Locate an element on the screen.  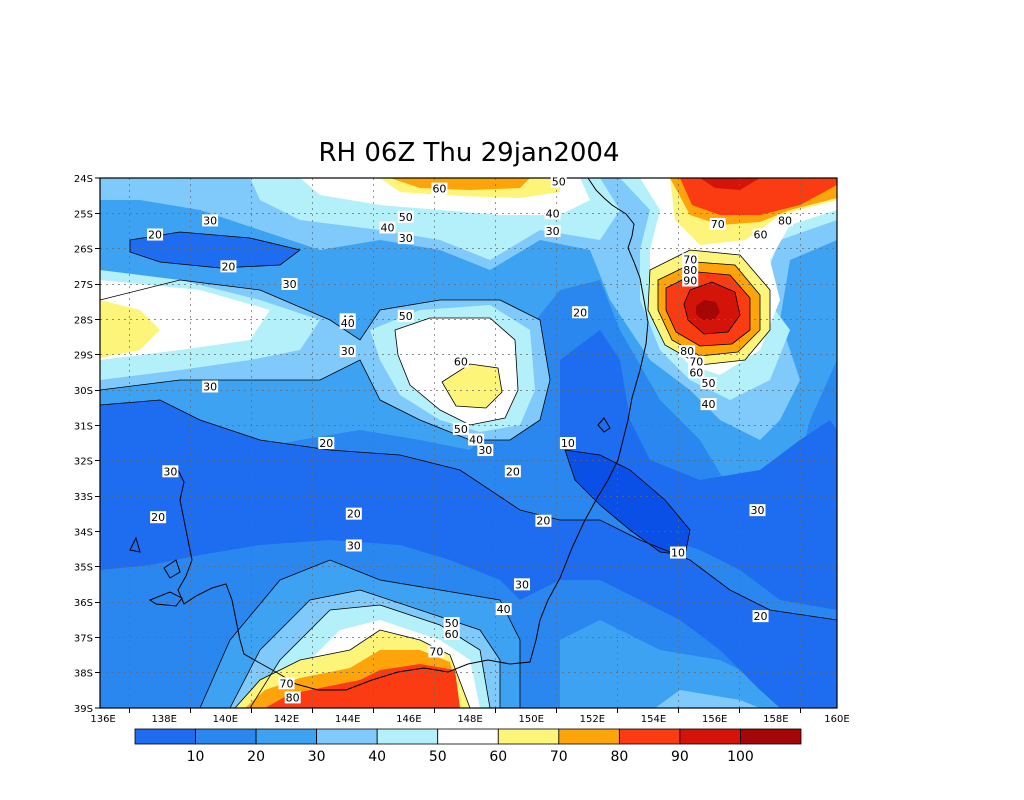
y-tick-label: 39S is located at coordinates (83, 709).